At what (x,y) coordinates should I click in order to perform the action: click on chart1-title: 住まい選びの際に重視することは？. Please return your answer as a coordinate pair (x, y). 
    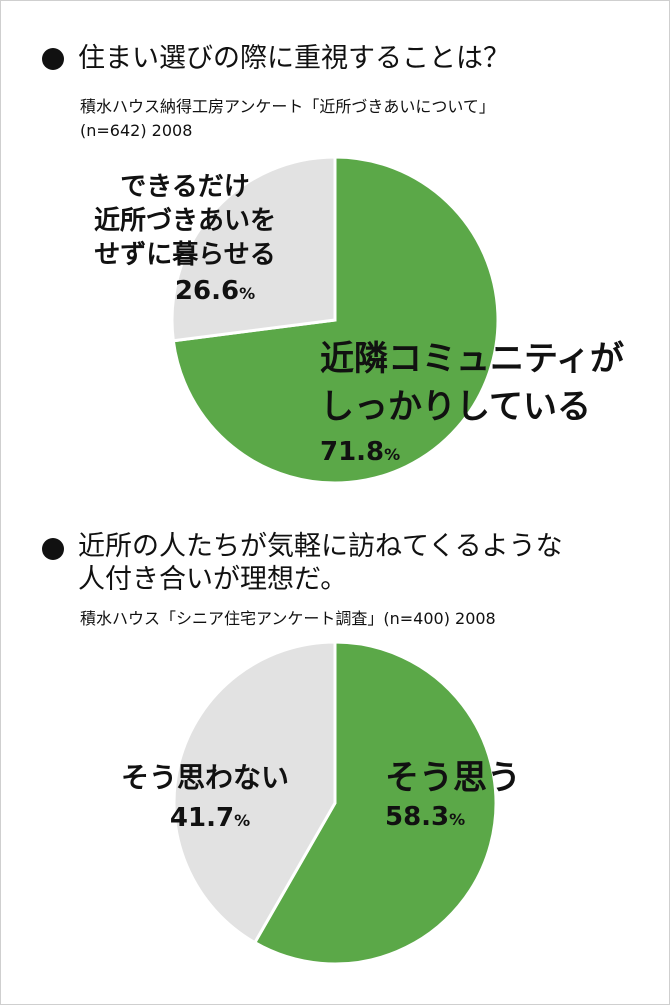
    Looking at the image, I should click on (294, 58).